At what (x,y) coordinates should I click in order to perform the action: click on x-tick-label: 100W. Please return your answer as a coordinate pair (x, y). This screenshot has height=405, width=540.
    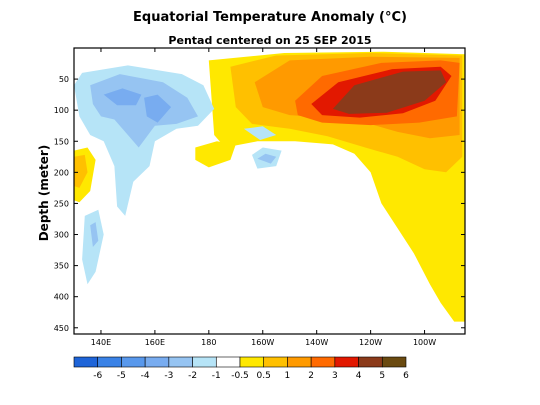
    Looking at the image, I should click on (424, 342).